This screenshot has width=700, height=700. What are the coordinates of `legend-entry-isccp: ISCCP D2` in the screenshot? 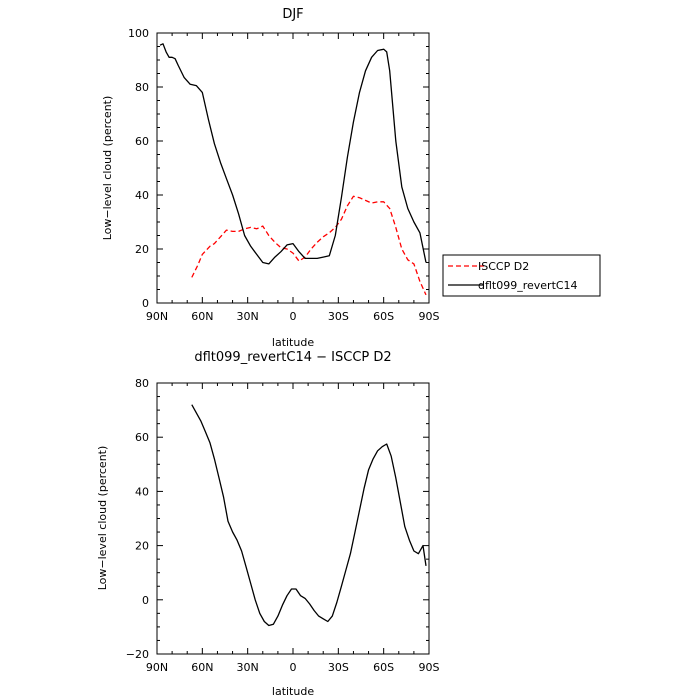 It's located at (503, 266).